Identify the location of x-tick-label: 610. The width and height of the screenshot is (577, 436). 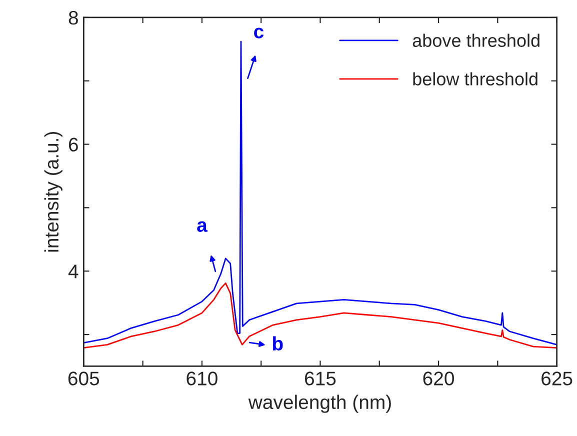
(202, 379).